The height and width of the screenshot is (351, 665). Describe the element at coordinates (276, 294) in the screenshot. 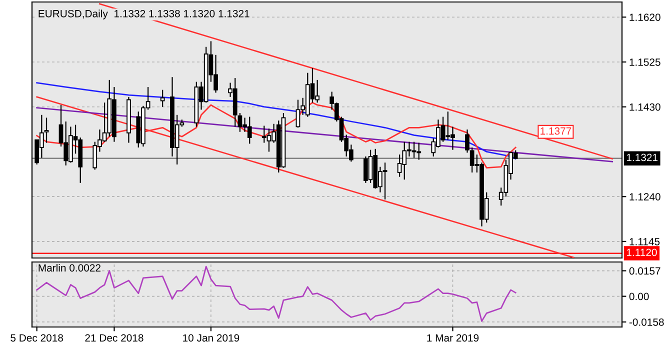

I see `line-series` at that location.